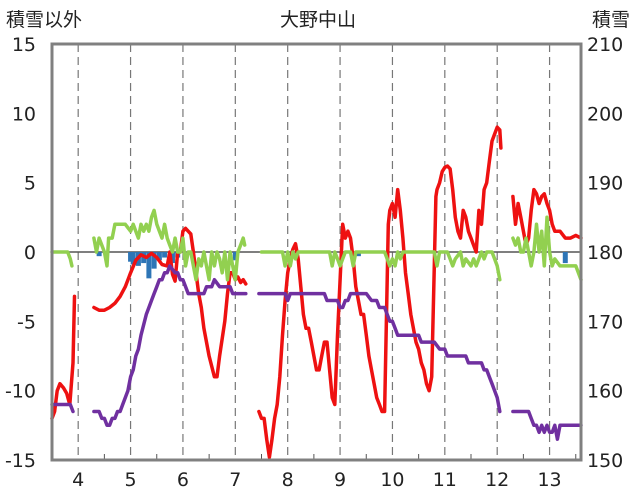 The image size is (636, 501). I want to click on y-right-tick-label-2: 190, so click(605, 184).